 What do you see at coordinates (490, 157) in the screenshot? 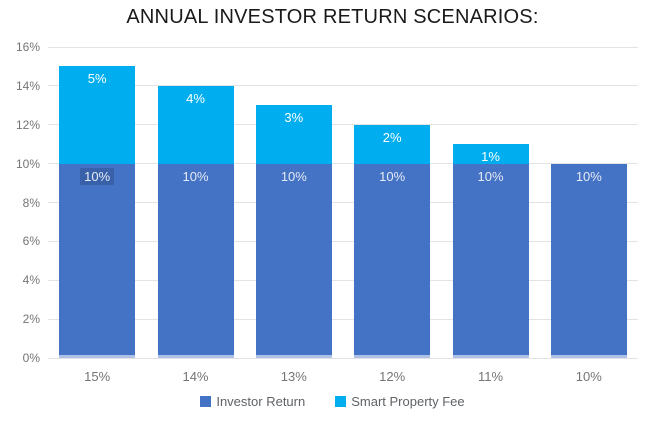
I see `data-label-smart-property-fee: 1%` at bounding box center [490, 157].